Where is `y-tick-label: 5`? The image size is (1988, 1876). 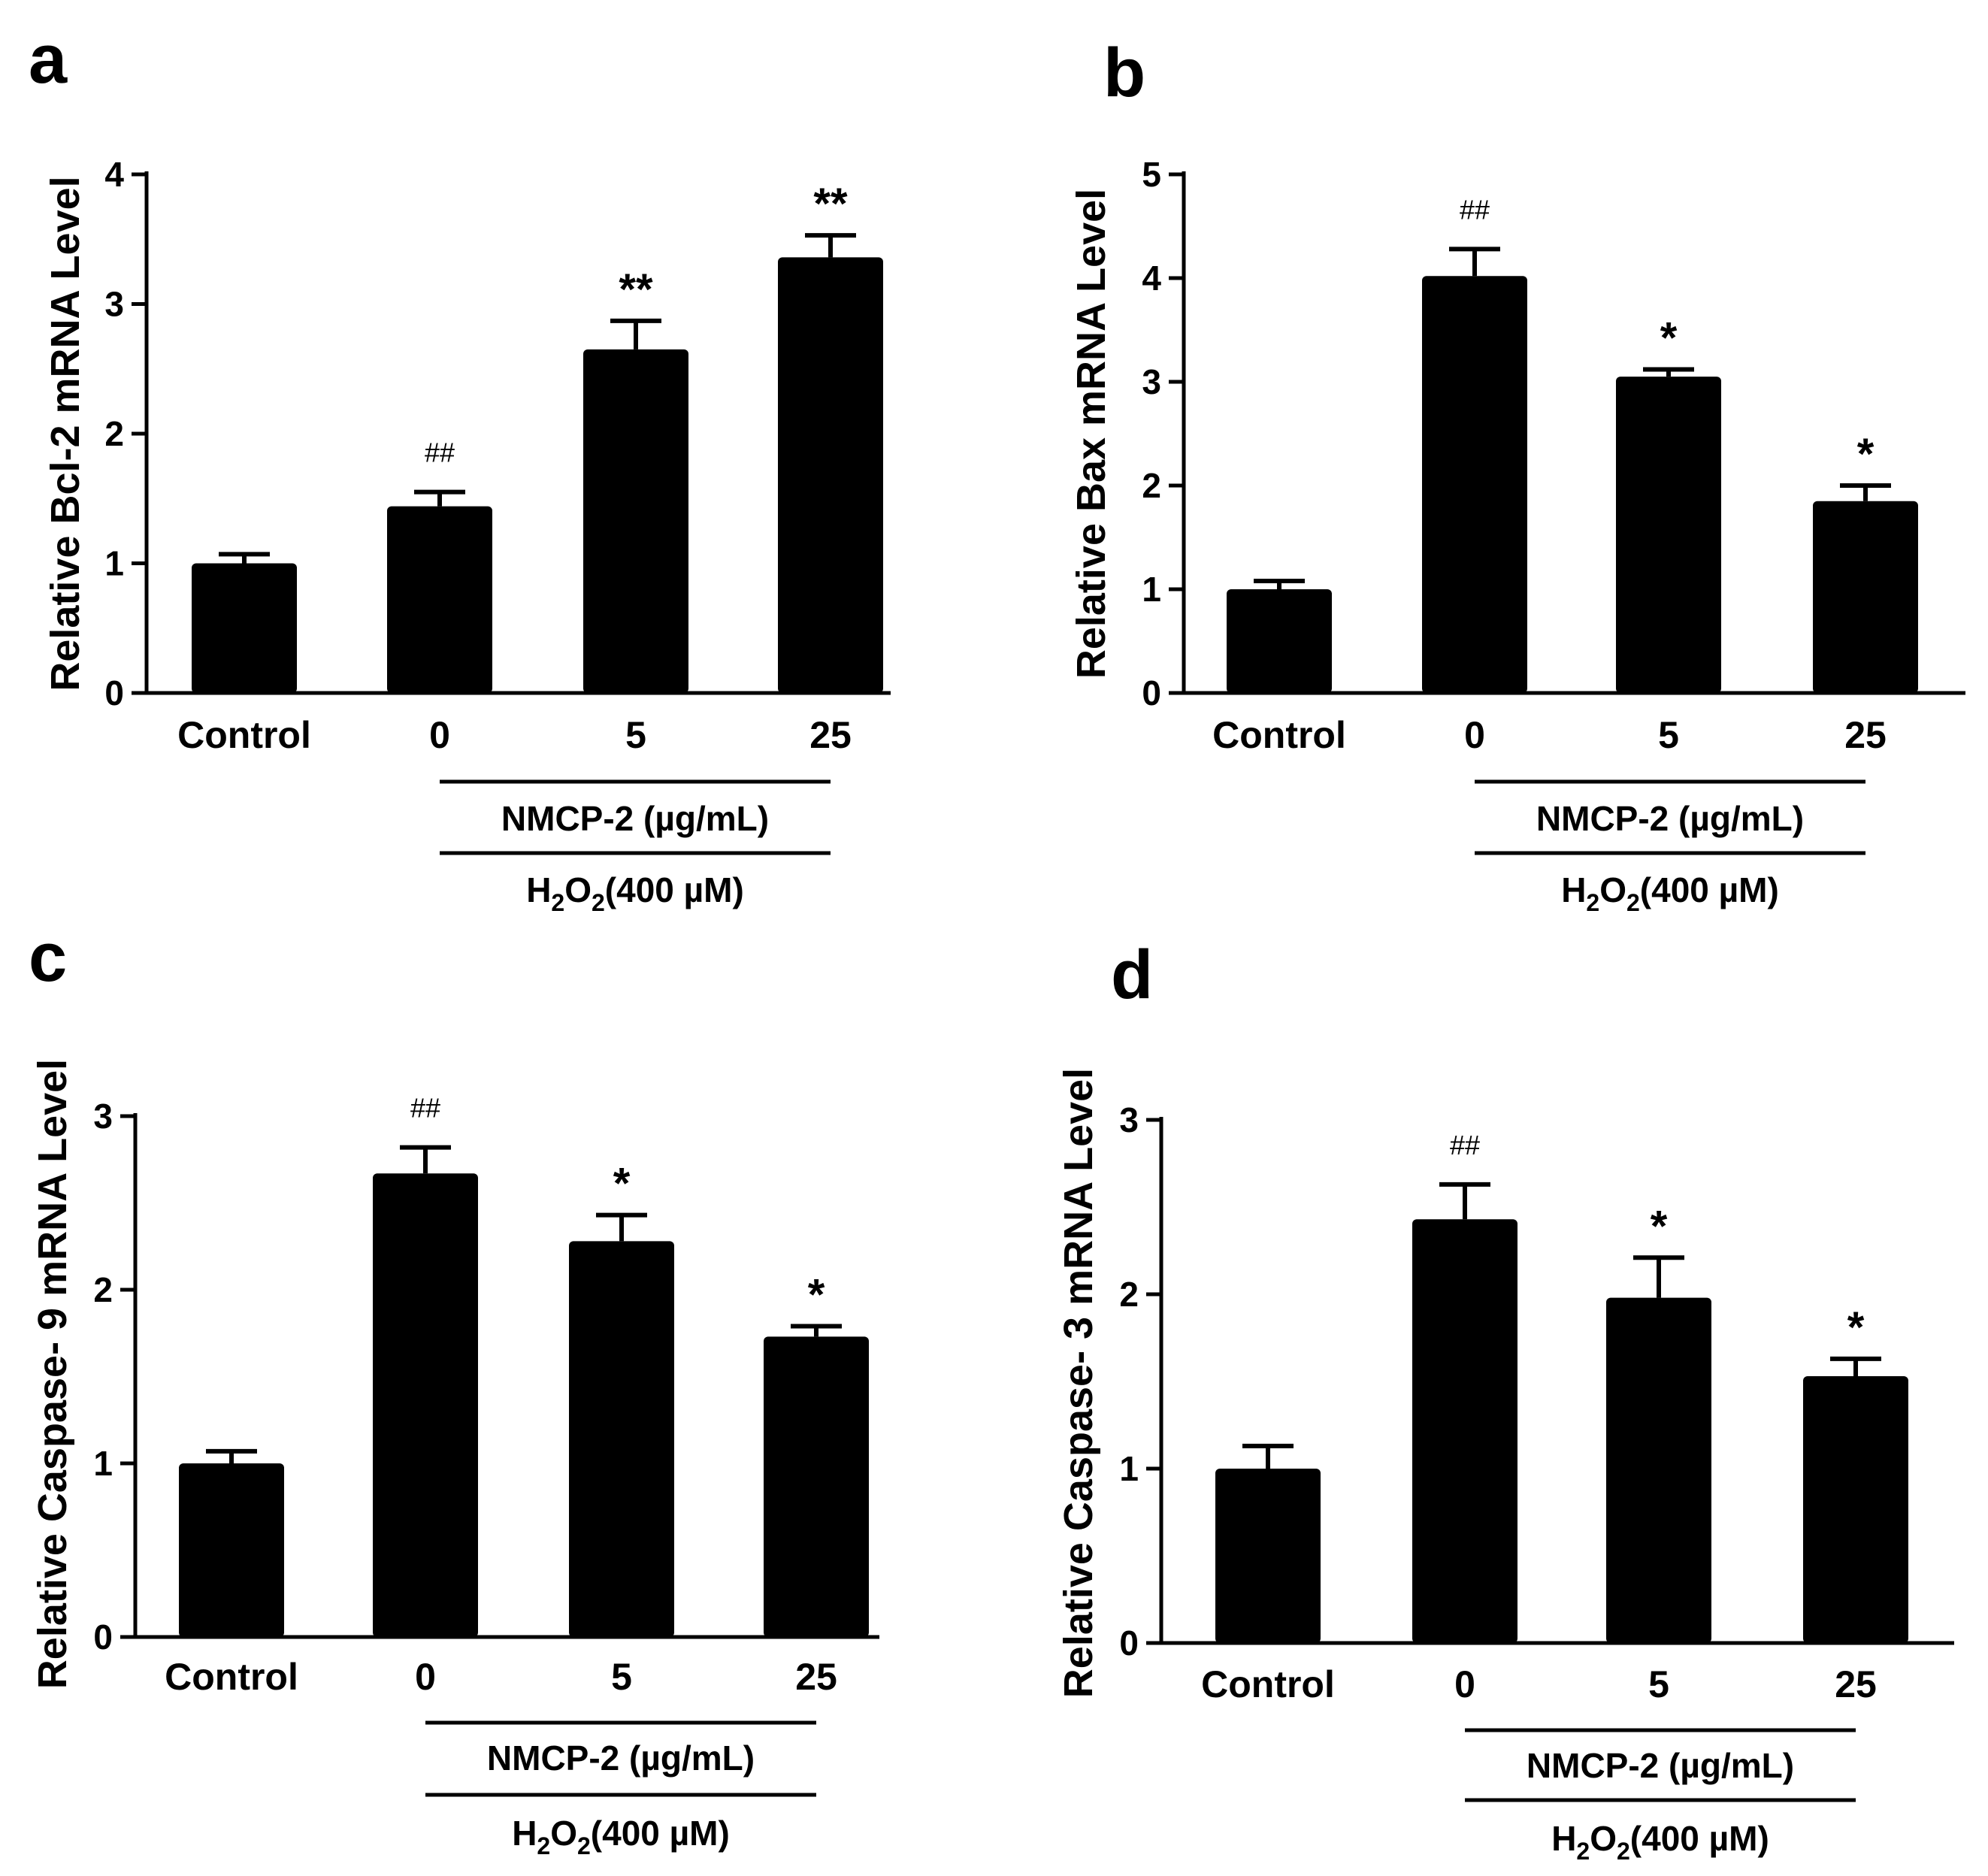
y-tick-label: 5 is located at coordinates (1152, 174).